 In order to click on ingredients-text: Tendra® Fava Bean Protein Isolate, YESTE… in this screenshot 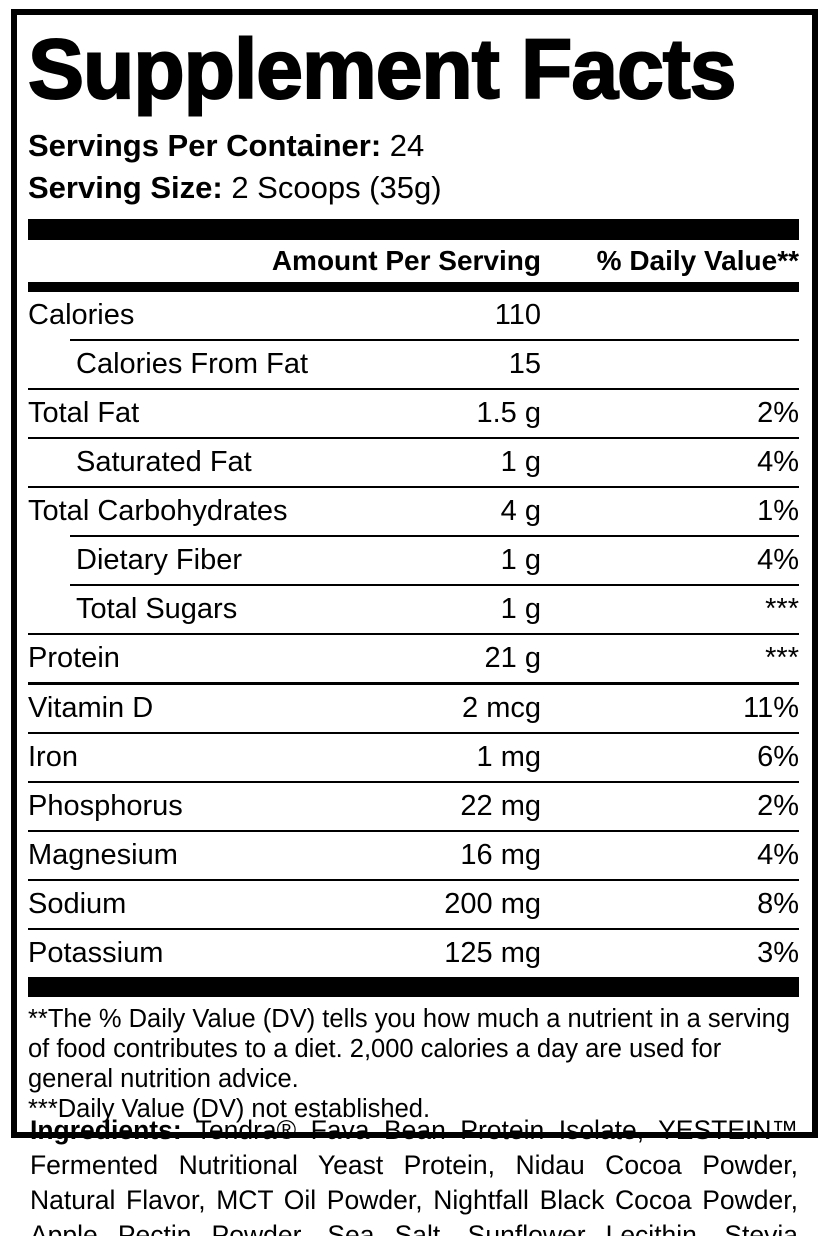, I will do `click(414, 1175)`.